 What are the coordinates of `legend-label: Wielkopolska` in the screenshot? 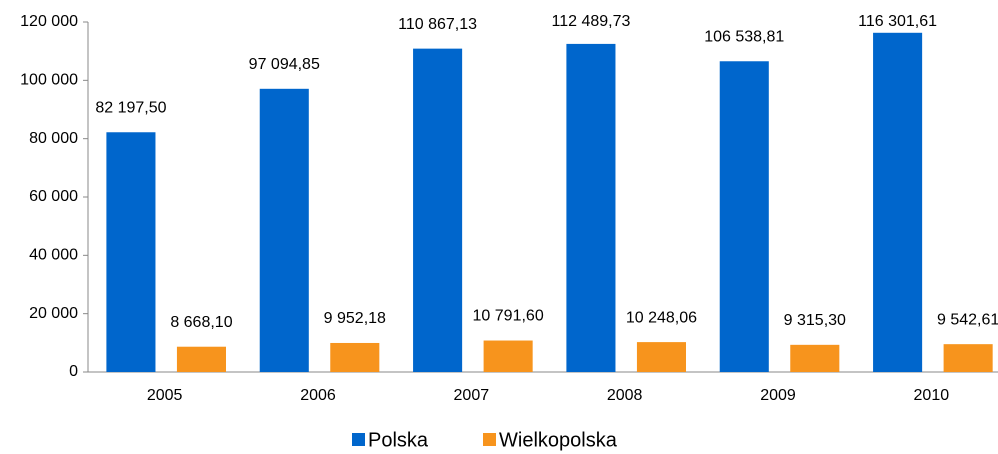 It's located at (558, 440).